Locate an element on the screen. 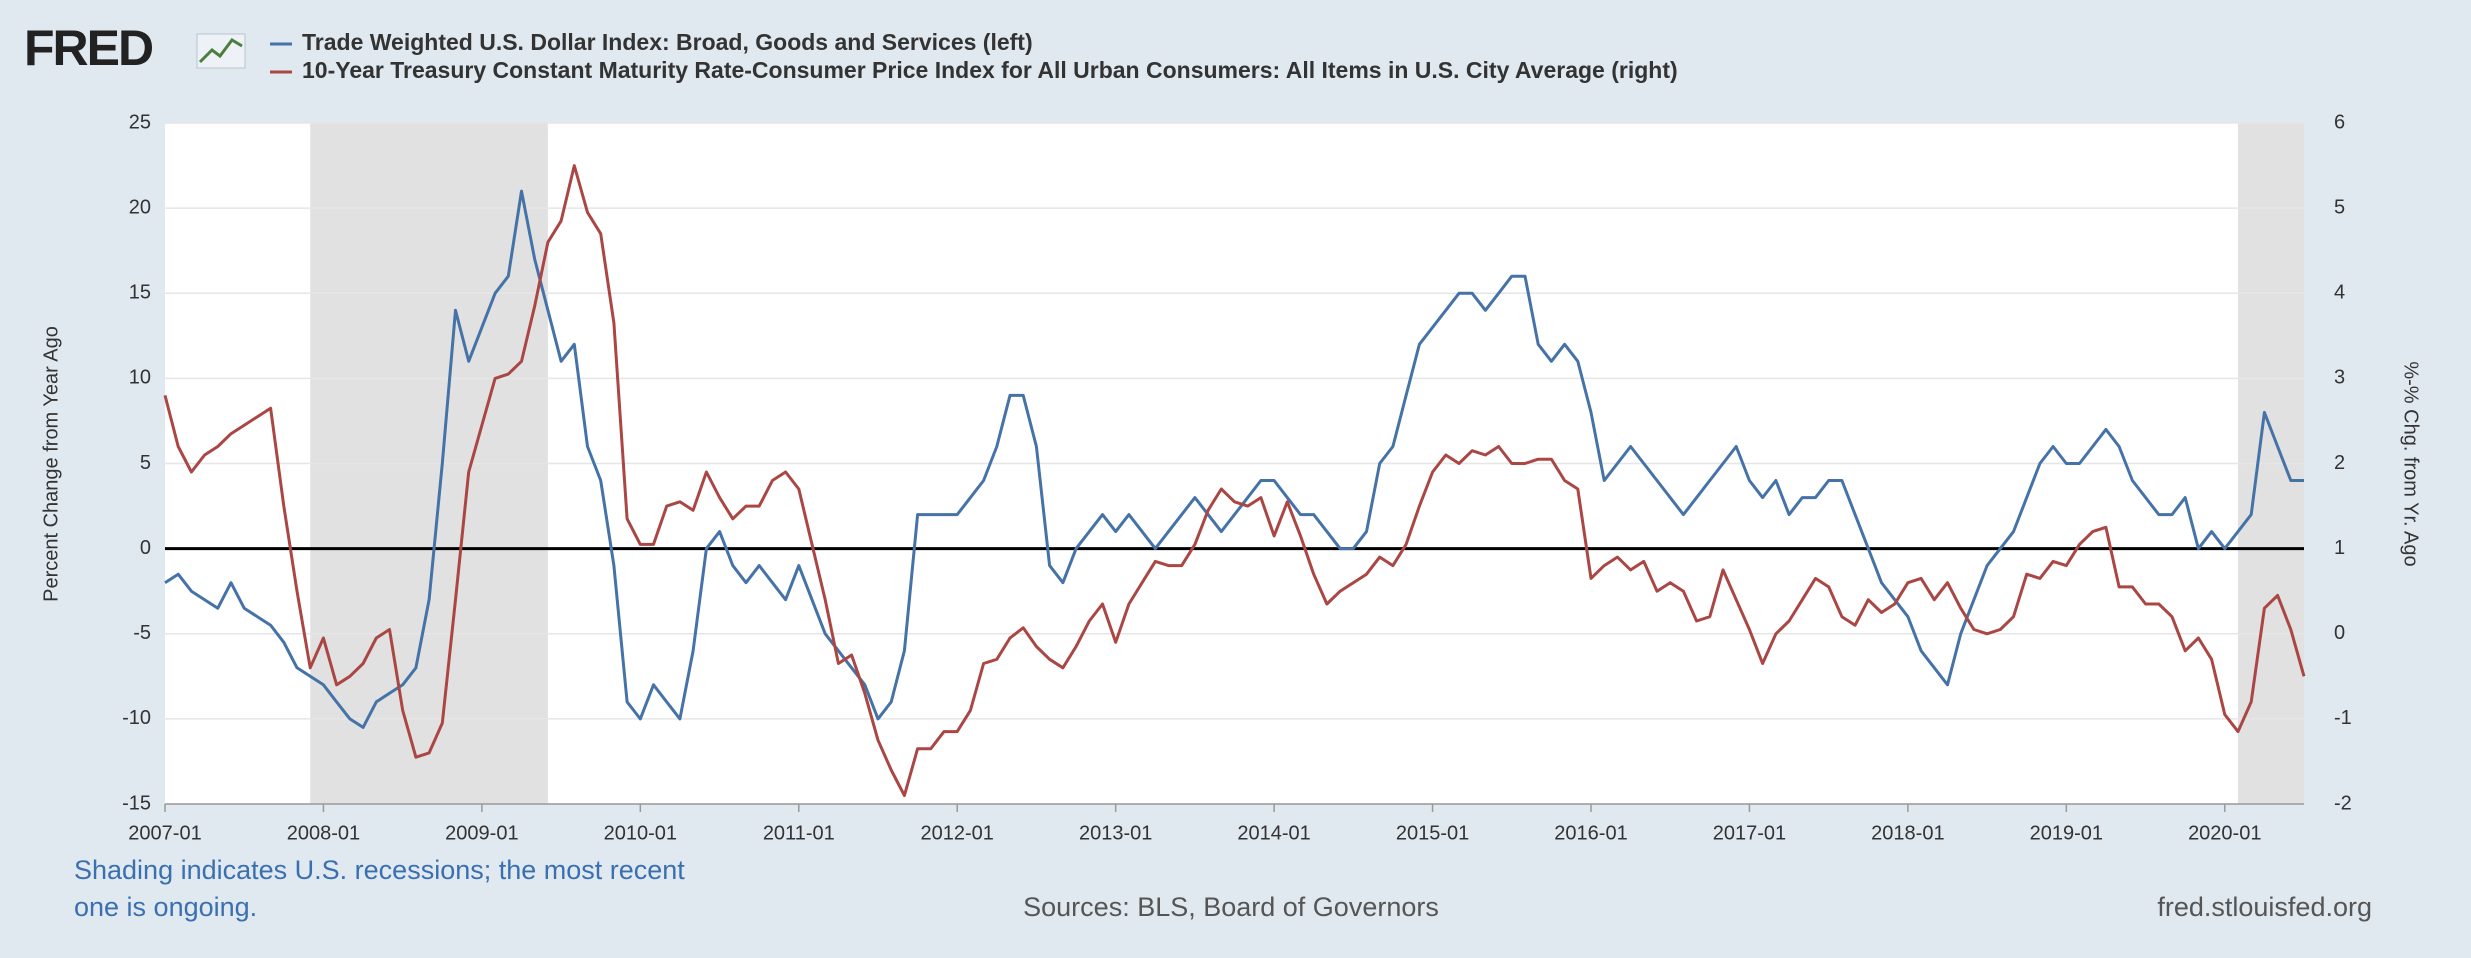 The image size is (2471, 958). source: Sources: BLS, Board of Governors is located at coordinates (1231, 907).